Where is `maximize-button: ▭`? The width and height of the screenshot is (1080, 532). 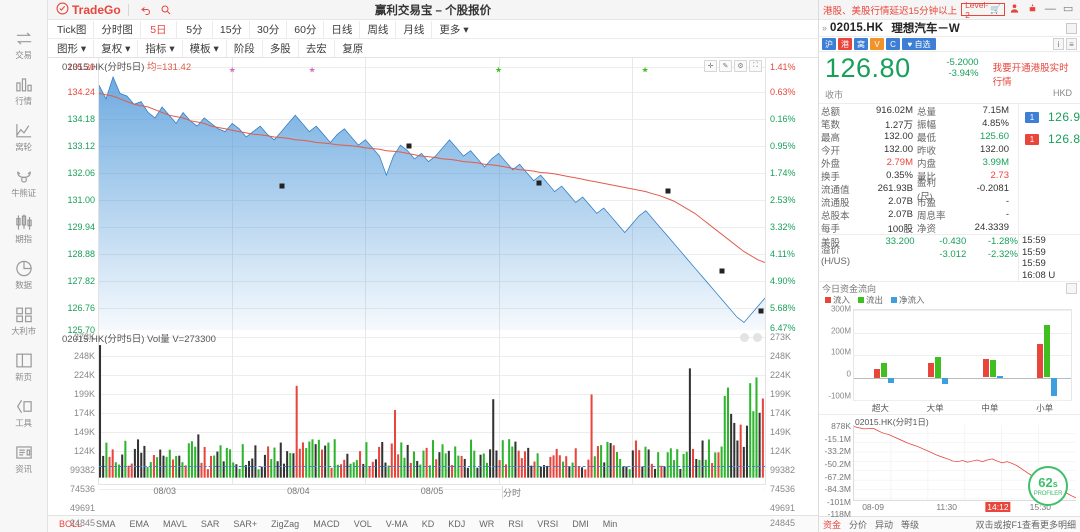
maximize-button: ▭ is located at coordinates (1068, 9).